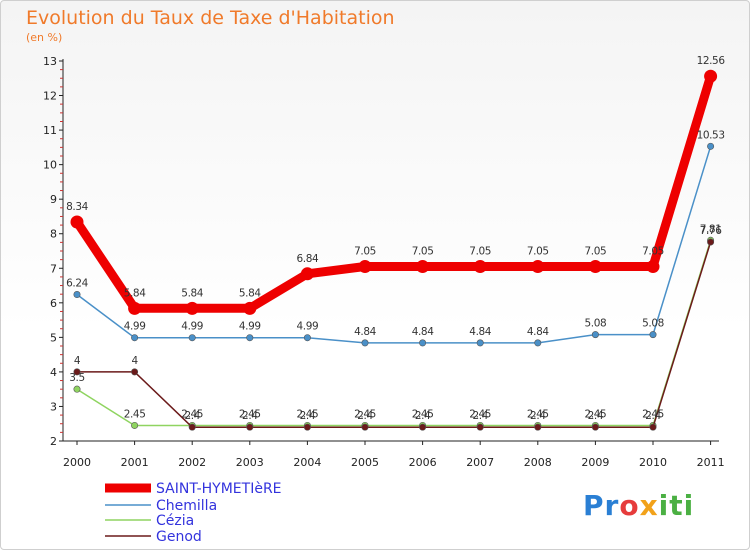 This screenshot has height=550, width=750. What do you see at coordinates (711, 135) in the screenshot?
I see `data-label-chemilla: 10.53` at bounding box center [711, 135].